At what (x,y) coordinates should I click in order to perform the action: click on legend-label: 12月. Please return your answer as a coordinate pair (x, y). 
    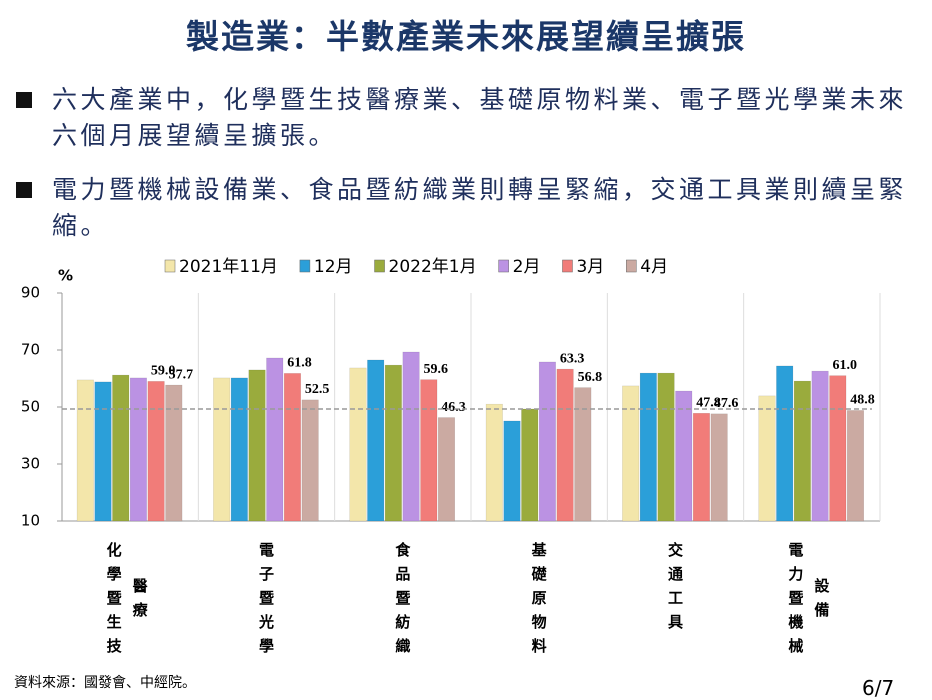
    Looking at the image, I should click on (333, 267).